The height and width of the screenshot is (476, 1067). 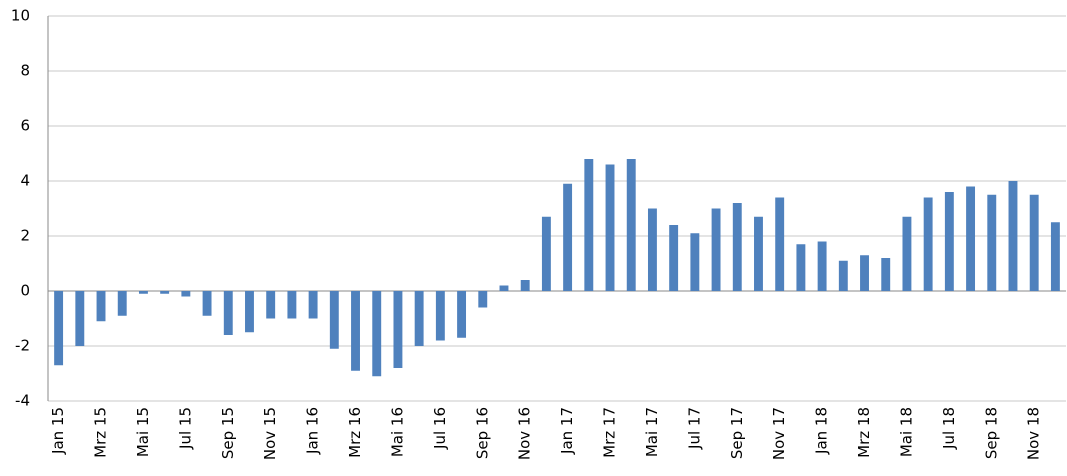 I want to click on x-tick-label: Mai 18, so click(x=906, y=432).